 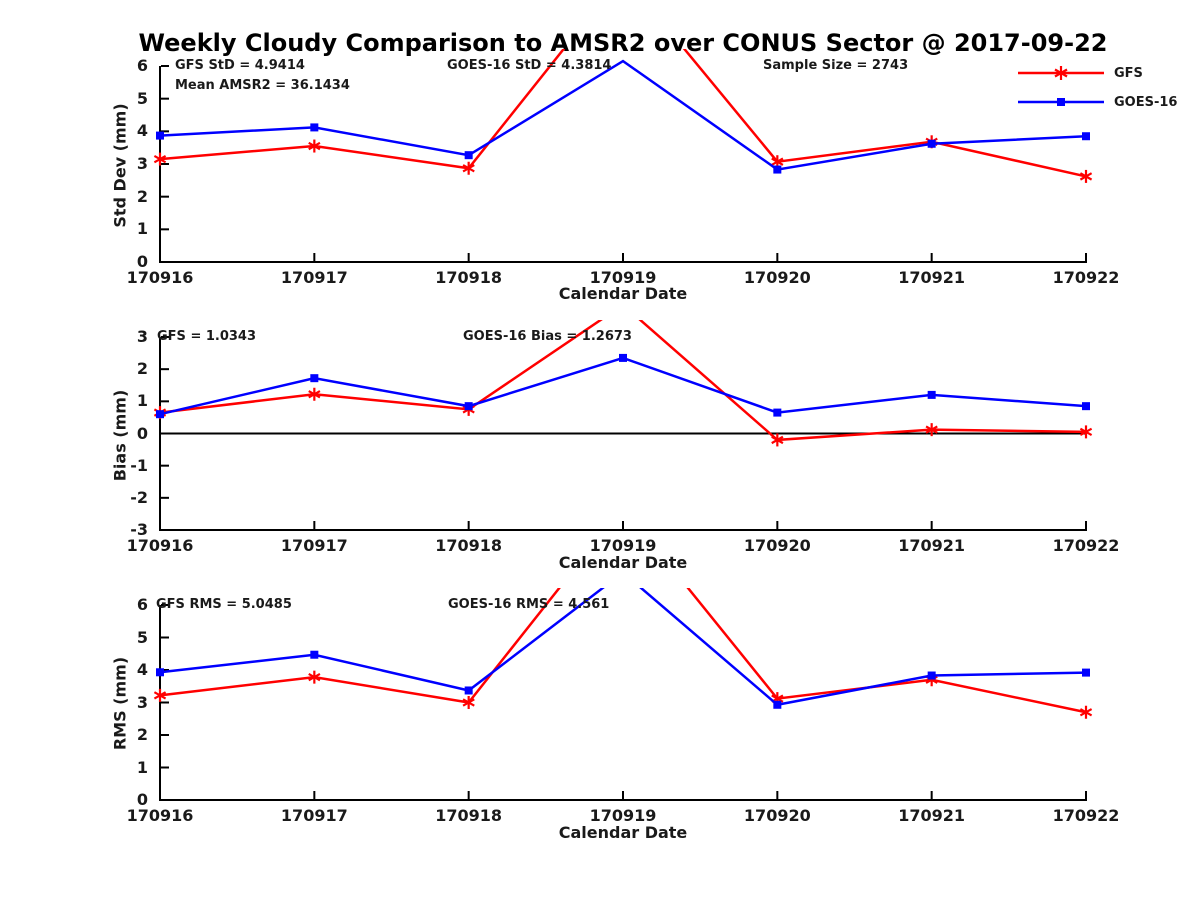 I want to click on annotation-goes-std: GOES-16 StD = 4.3814, so click(x=529, y=65).